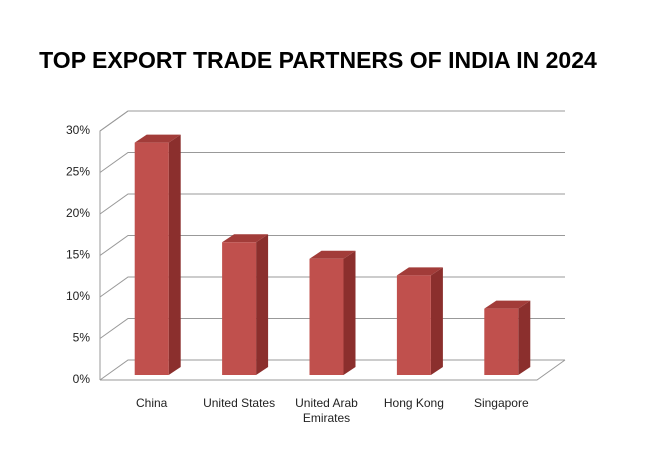  Describe the element at coordinates (78, 130) in the screenshot. I see `y-tick-label: 30%` at that location.